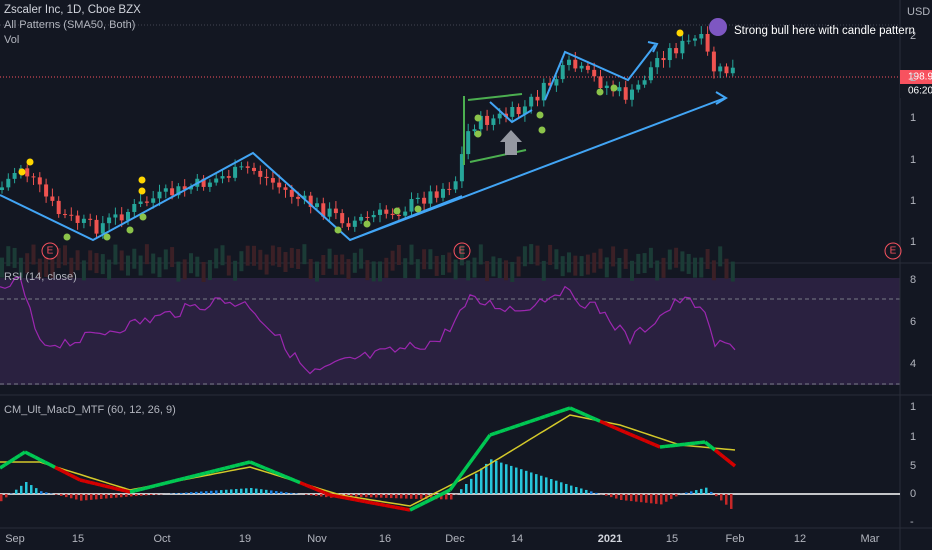 The image size is (932, 550). I want to click on earnings-badge, so click(462, 251).